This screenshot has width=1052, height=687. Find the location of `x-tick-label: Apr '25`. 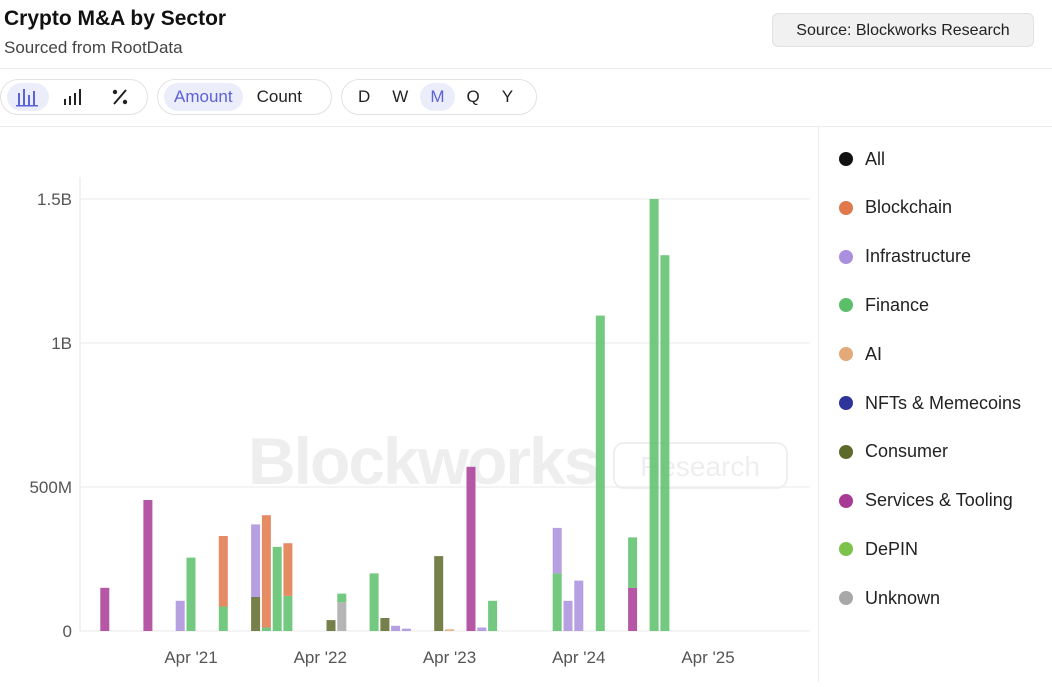

x-tick-label: Apr '25 is located at coordinates (707, 657).